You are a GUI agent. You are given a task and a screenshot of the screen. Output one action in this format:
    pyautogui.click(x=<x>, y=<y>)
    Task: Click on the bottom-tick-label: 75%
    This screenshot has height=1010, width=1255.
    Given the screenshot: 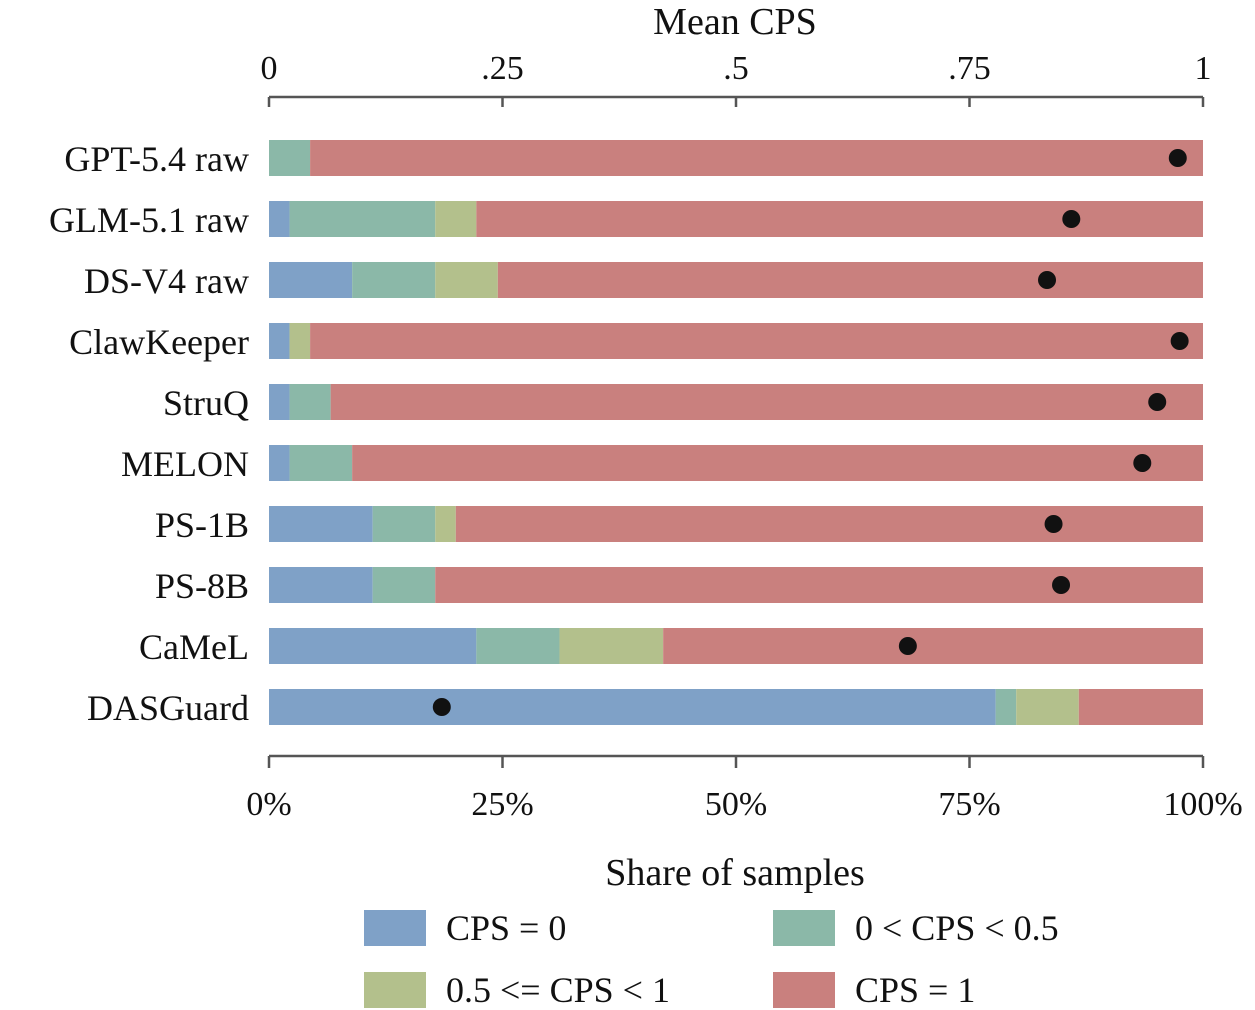 What is the action you would take?
    pyautogui.click(x=969, y=804)
    